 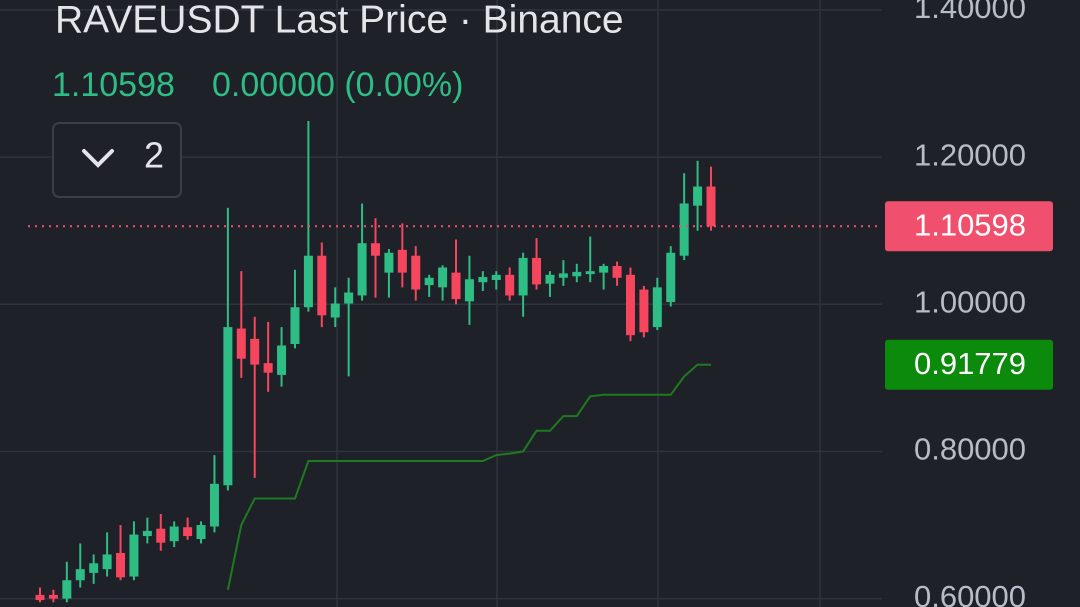 I want to click on chart-title: RAVEUSDT Last Price · Binance, so click(x=339, y=20).